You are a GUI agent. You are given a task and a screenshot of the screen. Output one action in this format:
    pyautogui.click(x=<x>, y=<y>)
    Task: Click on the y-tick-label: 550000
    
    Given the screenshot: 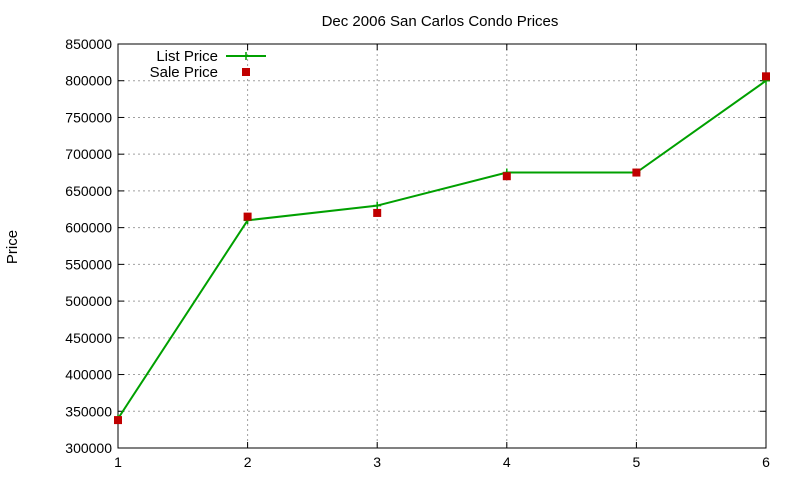 What is the action you would take?
    pyautogui.click(x=88, y=264)
    